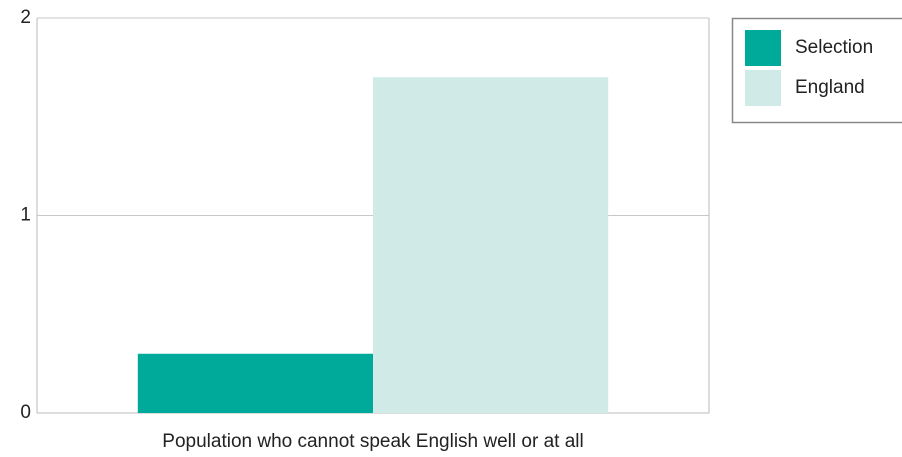 Image resolution: width=902 pixels, height=457 pixels. I want to click on y-tick-label: 2, so click(25, 17).